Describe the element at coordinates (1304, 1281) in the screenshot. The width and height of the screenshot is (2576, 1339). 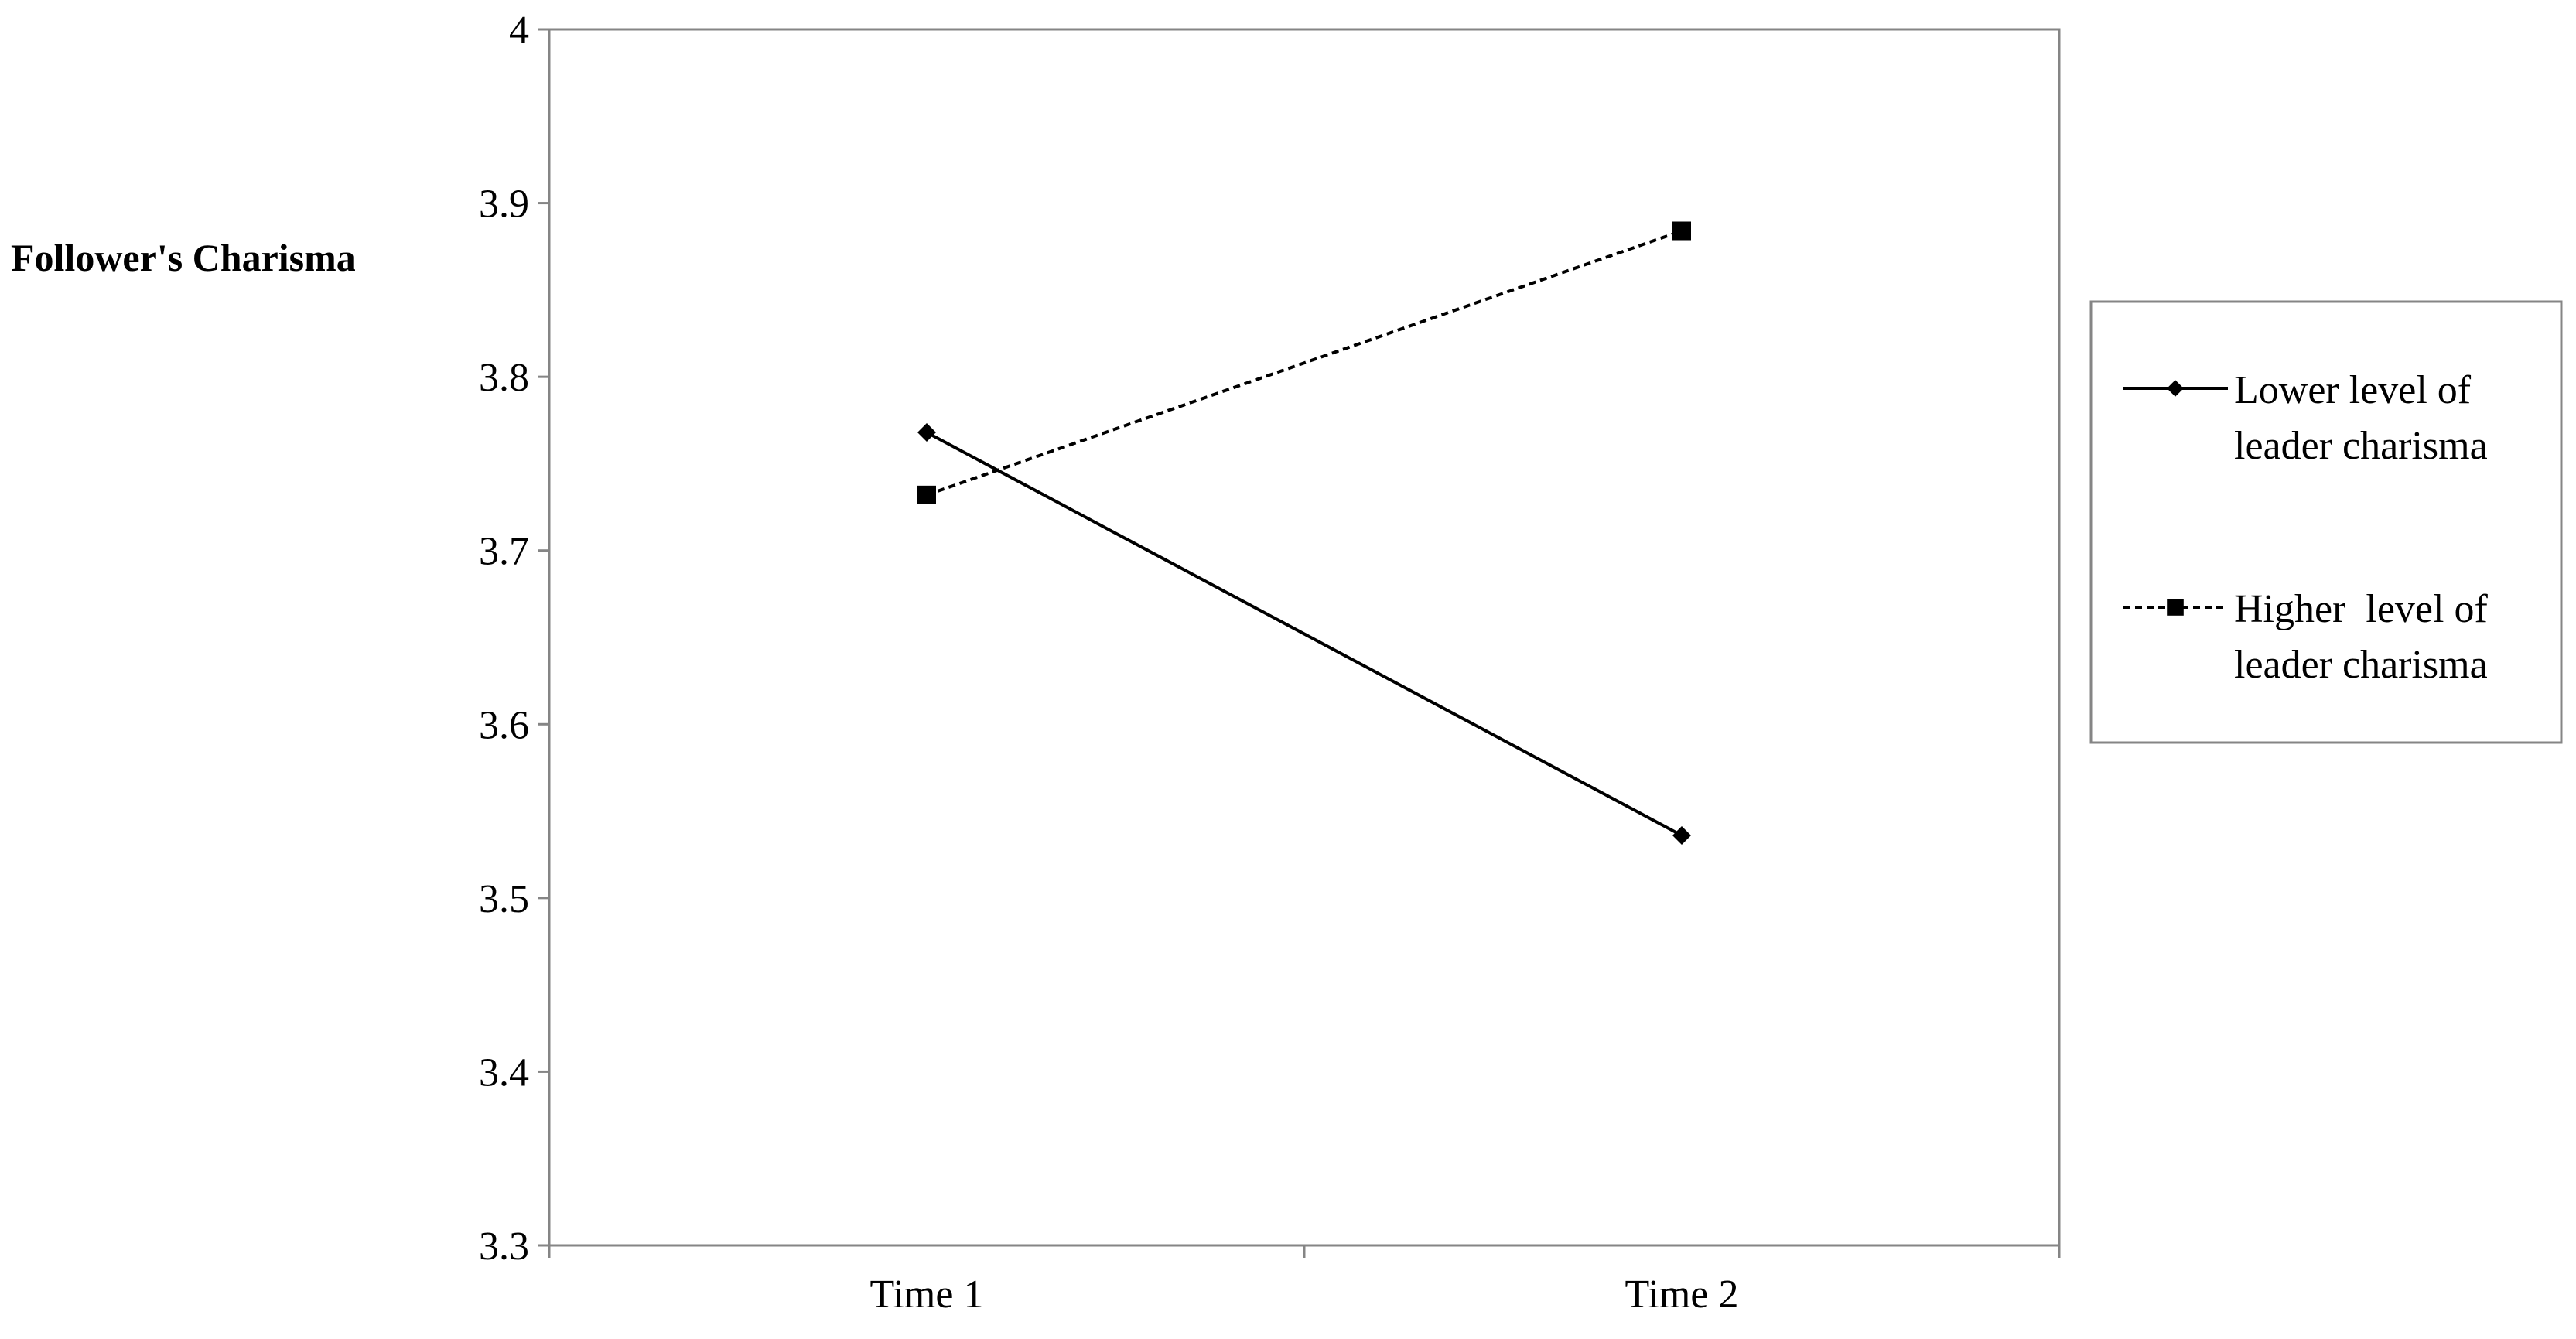
I see `x-axis: Time 1 Time 2` at that location.